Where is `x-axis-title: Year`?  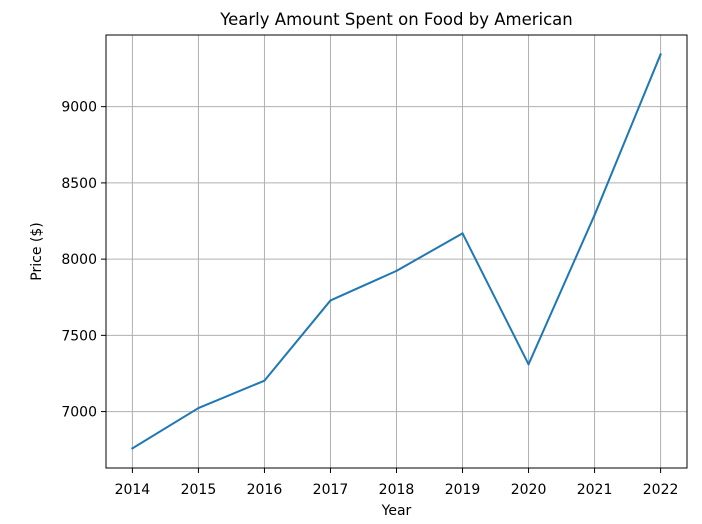
x-axis-title: Year is located at coordinates (396, 511).